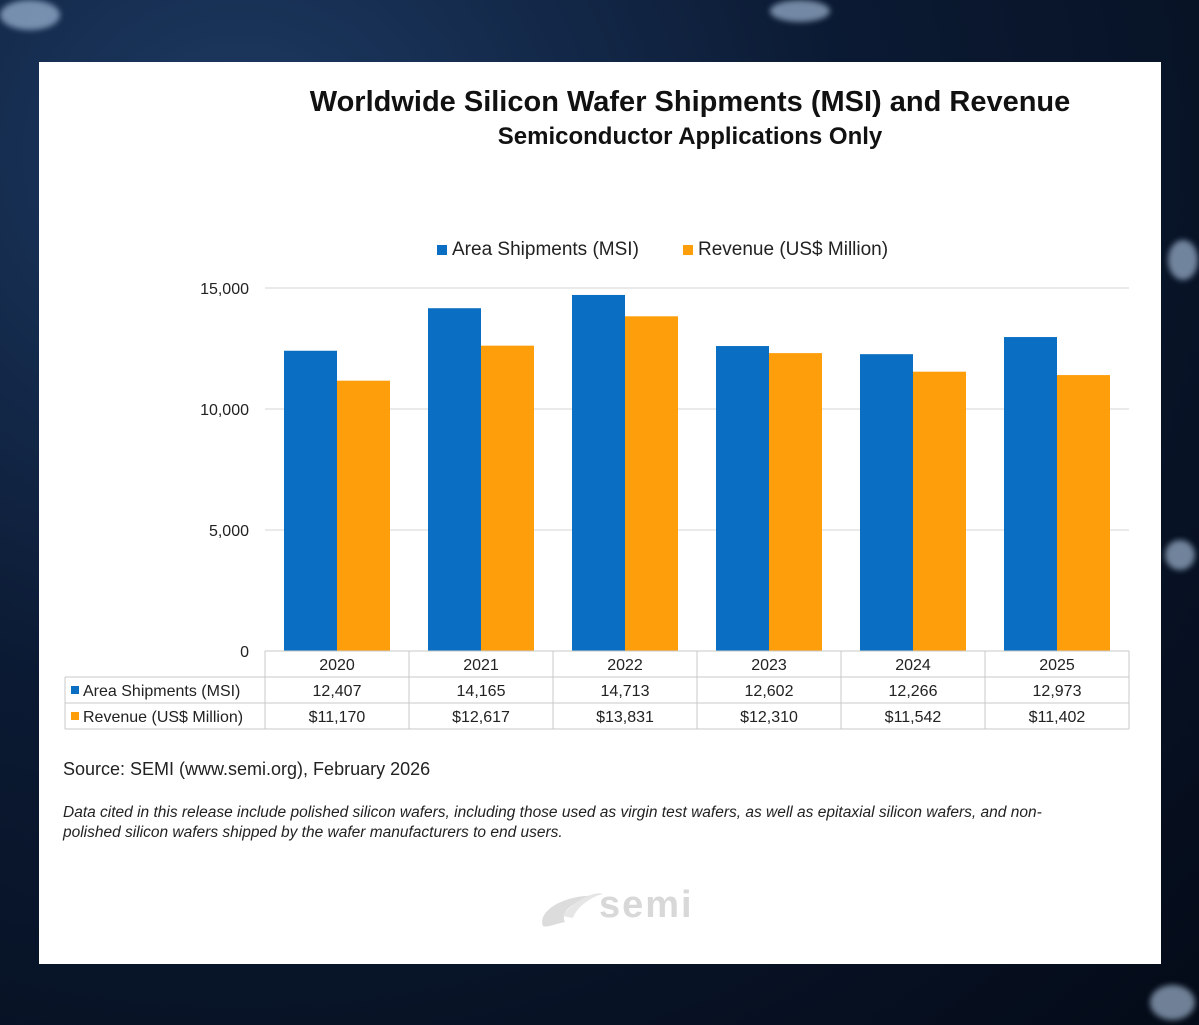 The width and height of the screenshot is (1199, 1025). I want to click on table-cell: 14,713, so click(625, 691).